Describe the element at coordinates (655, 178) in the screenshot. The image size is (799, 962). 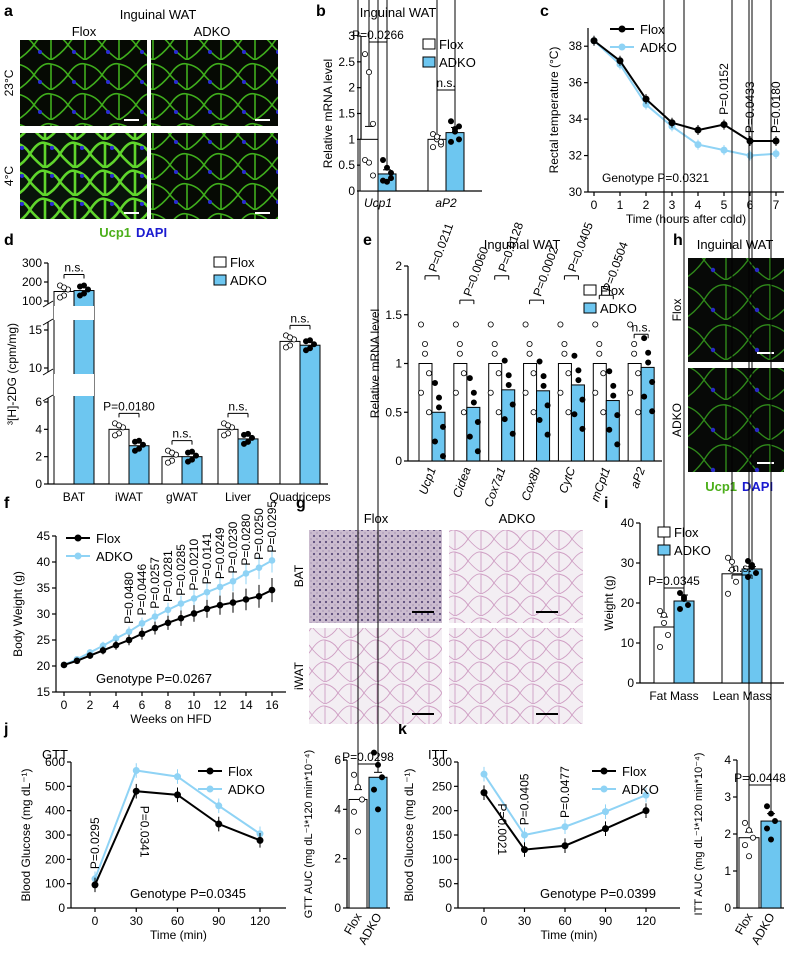
I see `genotype-p-value: Genotype P=0.0321` at that location.